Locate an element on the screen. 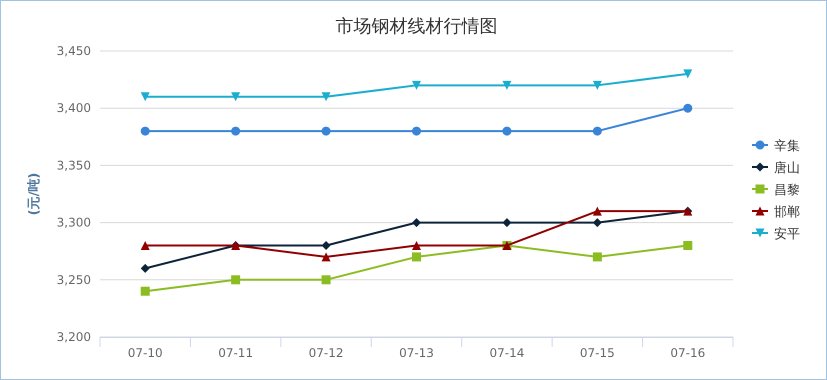  y-tick-label: 3,250 is located at coordinates (73, 279).